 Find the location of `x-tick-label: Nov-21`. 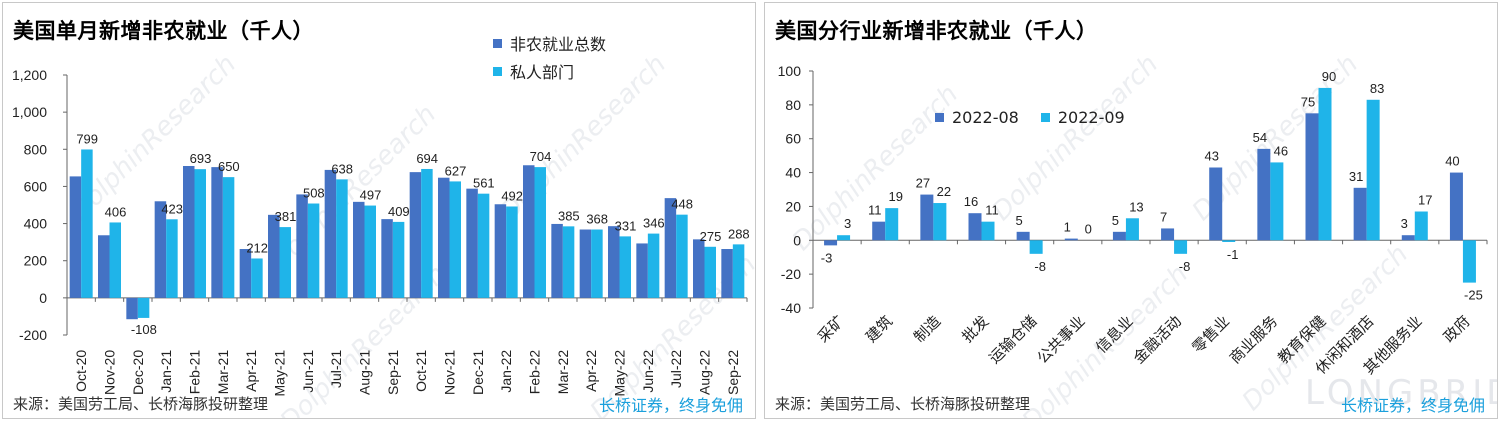

x-tick-label: Nov-21 is located at coordinates (450, 372).